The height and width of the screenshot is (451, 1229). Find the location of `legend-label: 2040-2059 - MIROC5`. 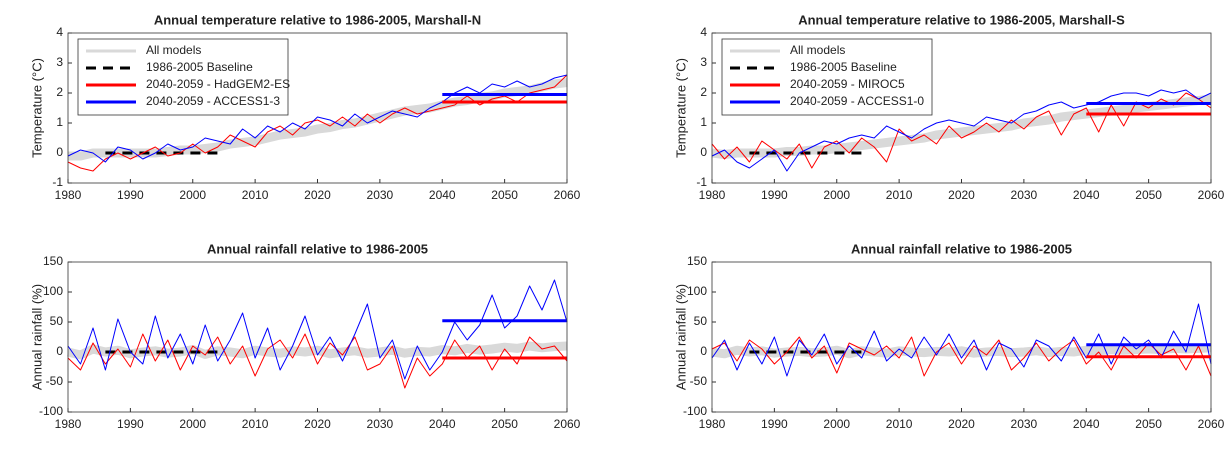

legend-label: 2040-2059 - MIROC5 is located at coordinates (847, 84).